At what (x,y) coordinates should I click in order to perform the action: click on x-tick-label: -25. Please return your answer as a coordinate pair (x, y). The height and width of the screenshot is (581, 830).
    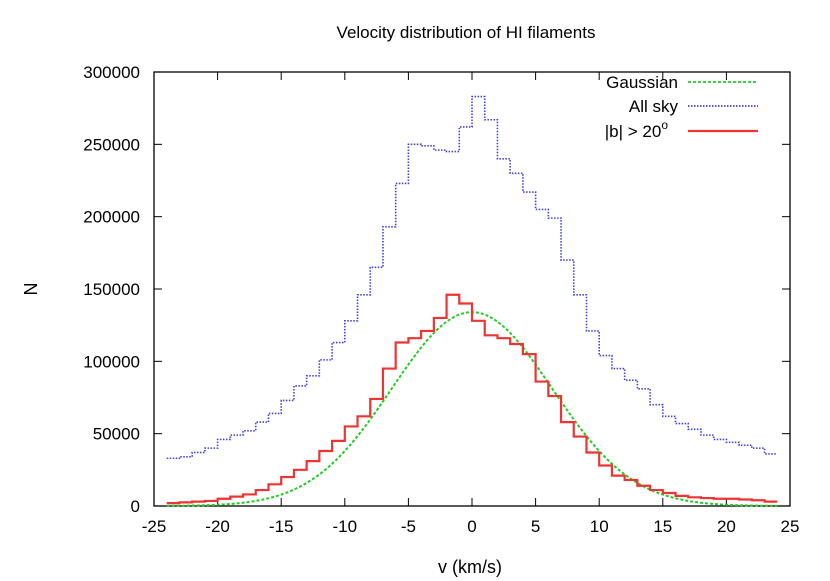
    Looking at the image, I should click on (154, 526).